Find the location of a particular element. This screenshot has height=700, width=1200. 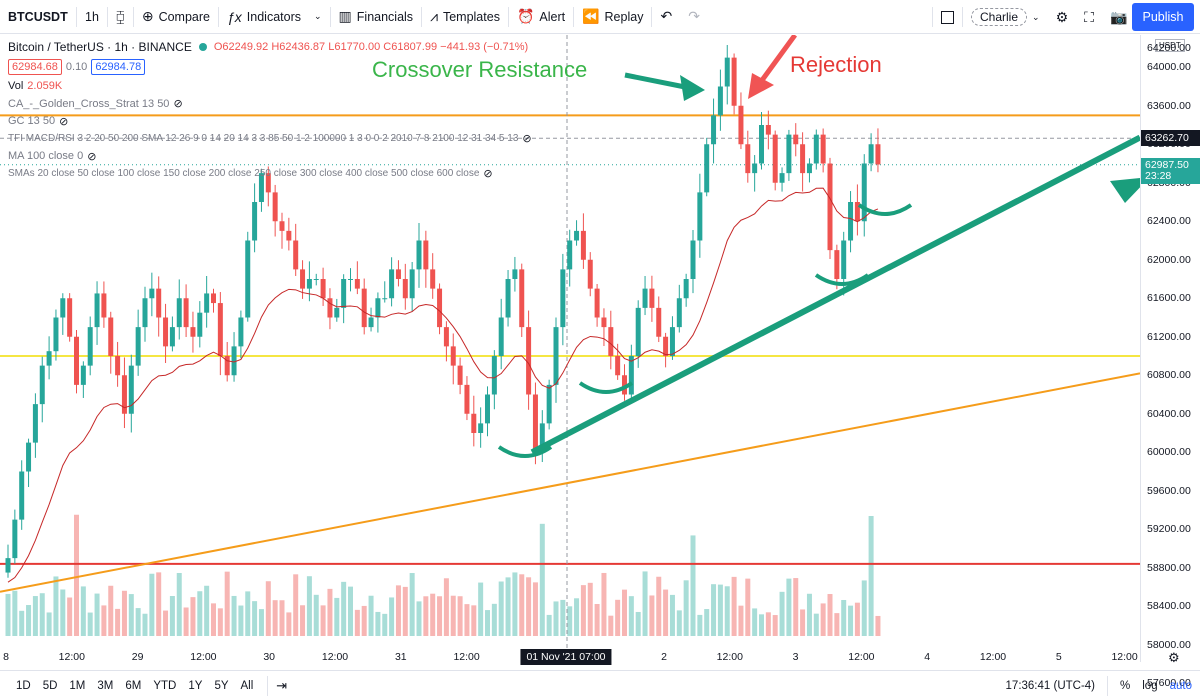

range-button-1d: 1D is located at coordinates (23, 685).